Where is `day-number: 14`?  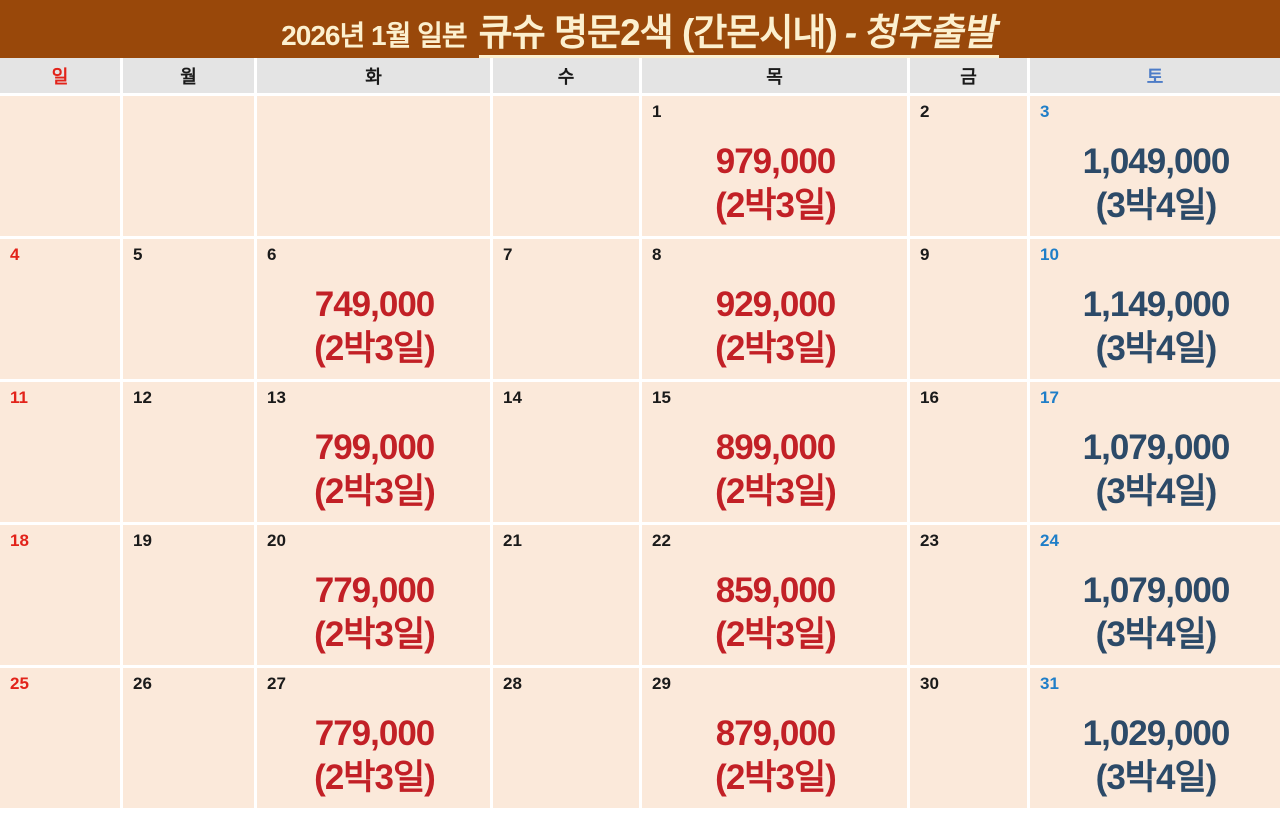 day-number: 14 is located at coordinates (512, 397).